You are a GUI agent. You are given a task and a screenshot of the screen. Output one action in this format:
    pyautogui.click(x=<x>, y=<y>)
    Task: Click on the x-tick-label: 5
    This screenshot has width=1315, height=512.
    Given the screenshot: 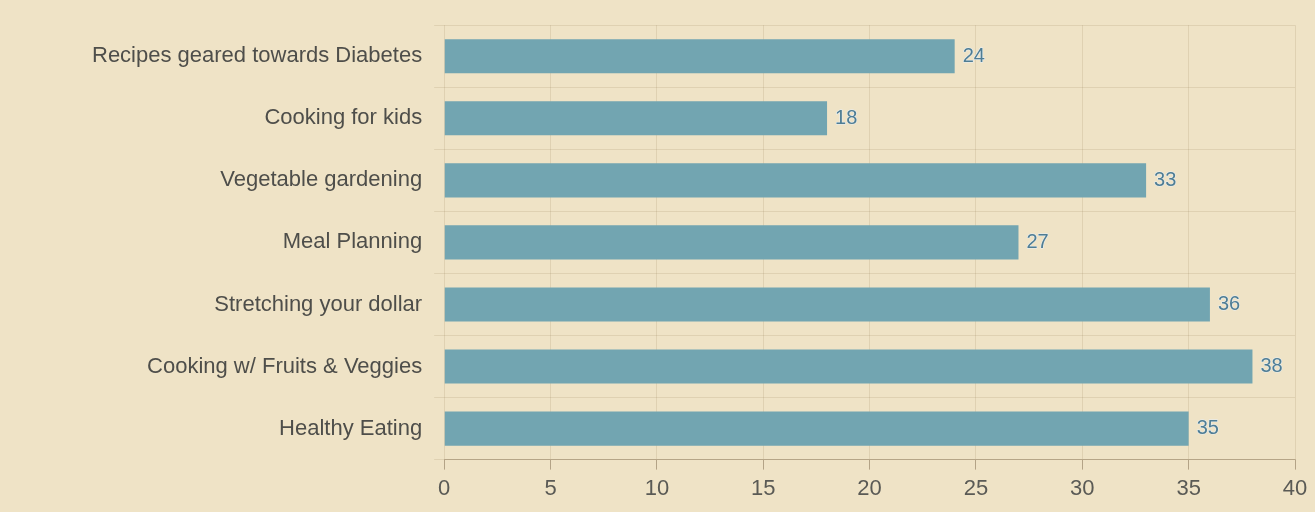 What is the action you would take?
    pyautogui.click(x=550, y=487)
    